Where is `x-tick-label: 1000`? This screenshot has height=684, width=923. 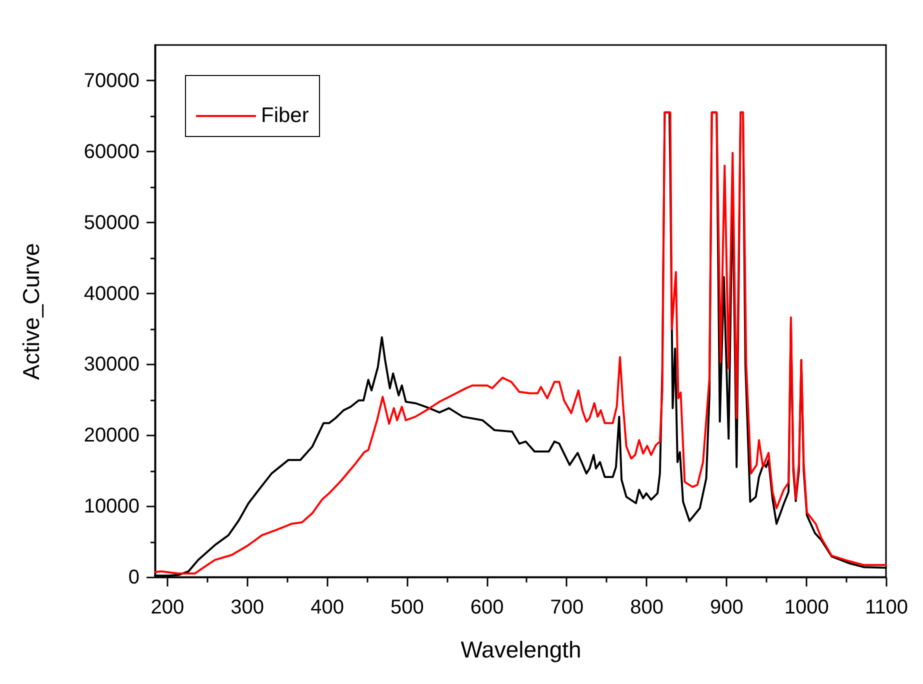
x-tick-label: 1000 is located at coordinates (806, 607).